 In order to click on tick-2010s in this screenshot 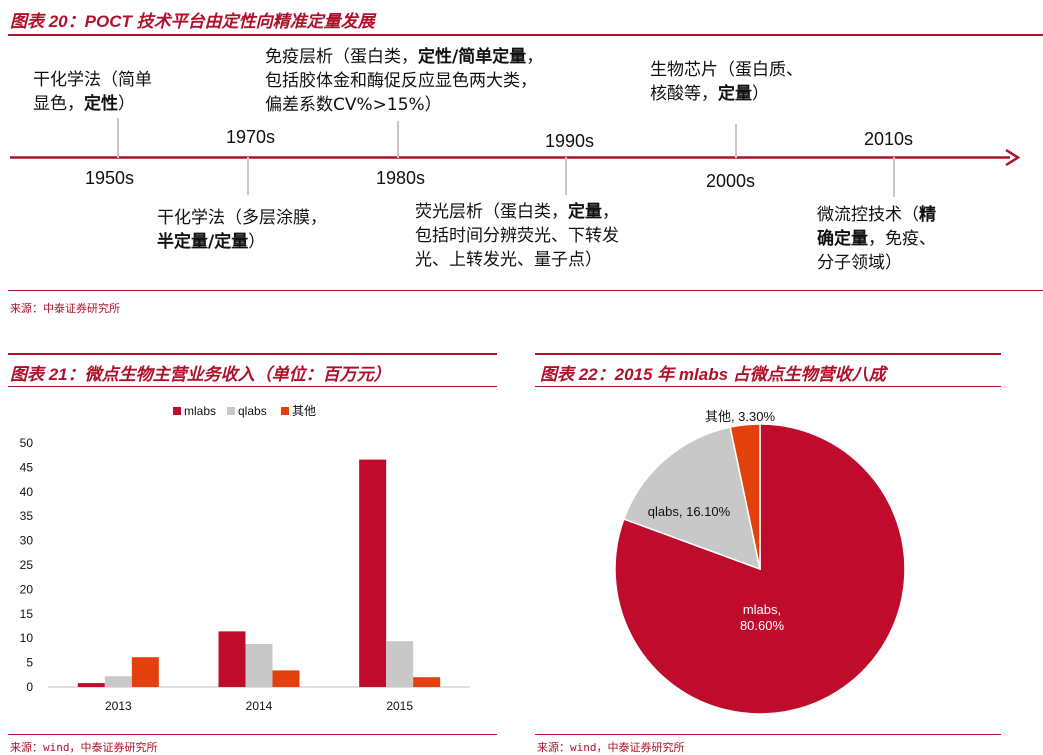, I will do `click(894, 177)`.